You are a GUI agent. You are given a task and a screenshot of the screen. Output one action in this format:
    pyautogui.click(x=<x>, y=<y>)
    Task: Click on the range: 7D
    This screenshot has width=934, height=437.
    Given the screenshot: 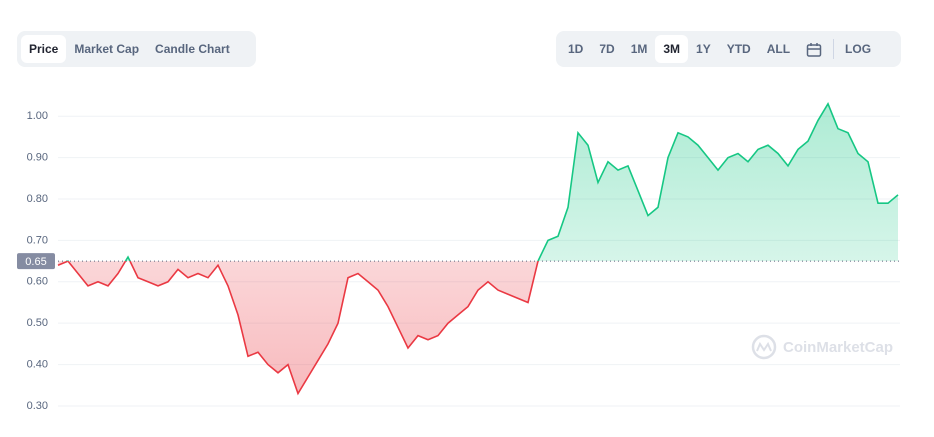 What is the action you would take?
    pyautogui.click(x=607, y=49)
    